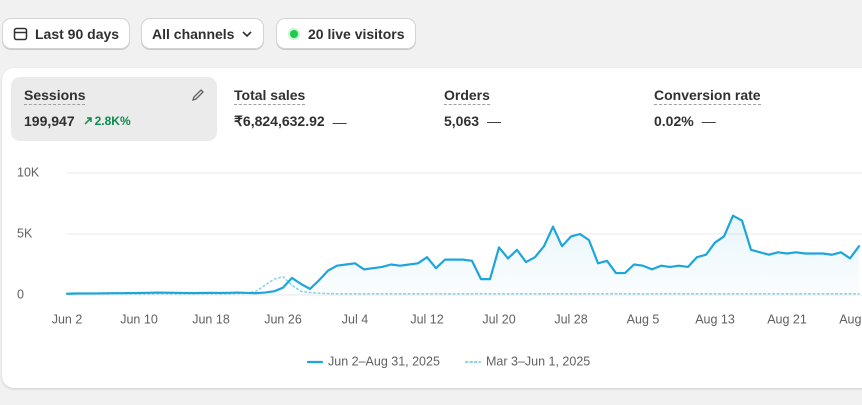 Image resolution: width=862 pixels, height=405 pixels. What do you see at coordinates (674, 121) in the screenshot?
I see `metric-value: 0.02%` at bounding box center [674, 121].